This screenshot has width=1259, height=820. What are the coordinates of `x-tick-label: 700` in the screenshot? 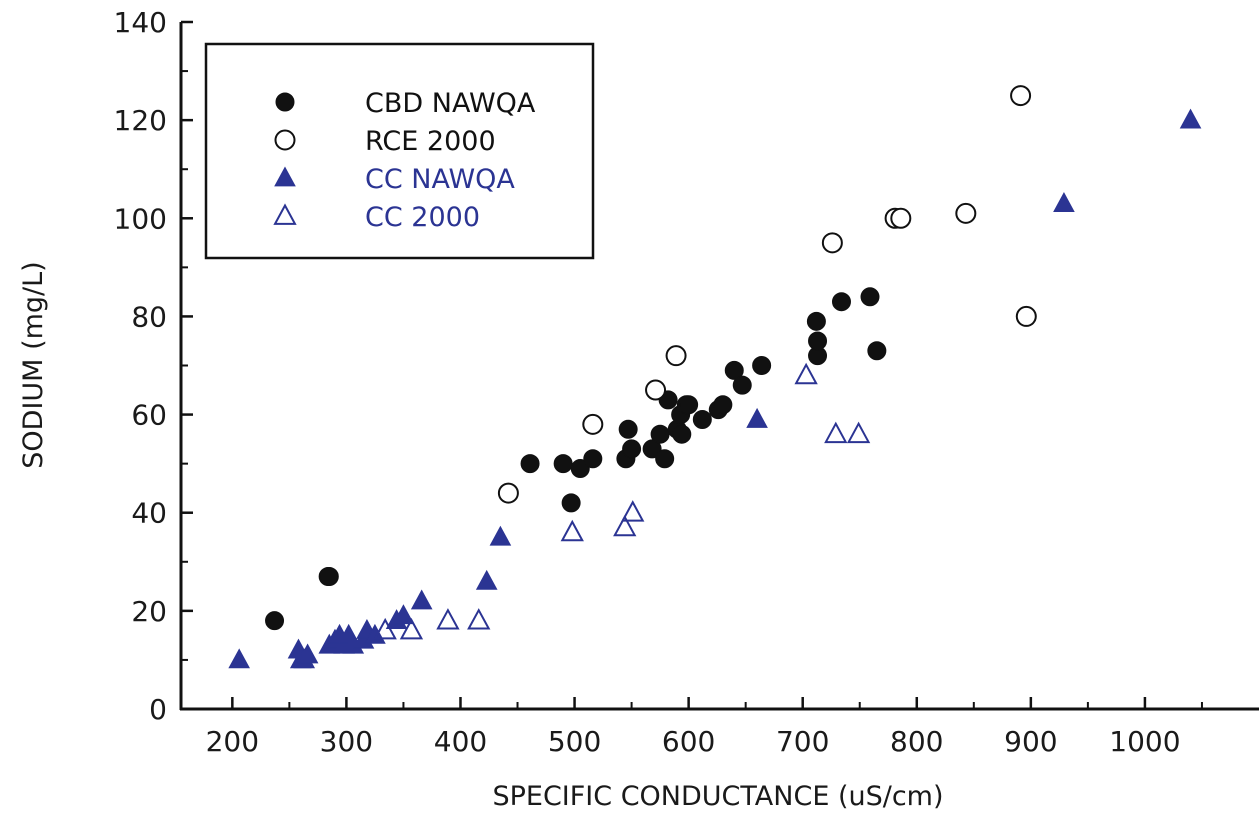 It's located at (802, 741).